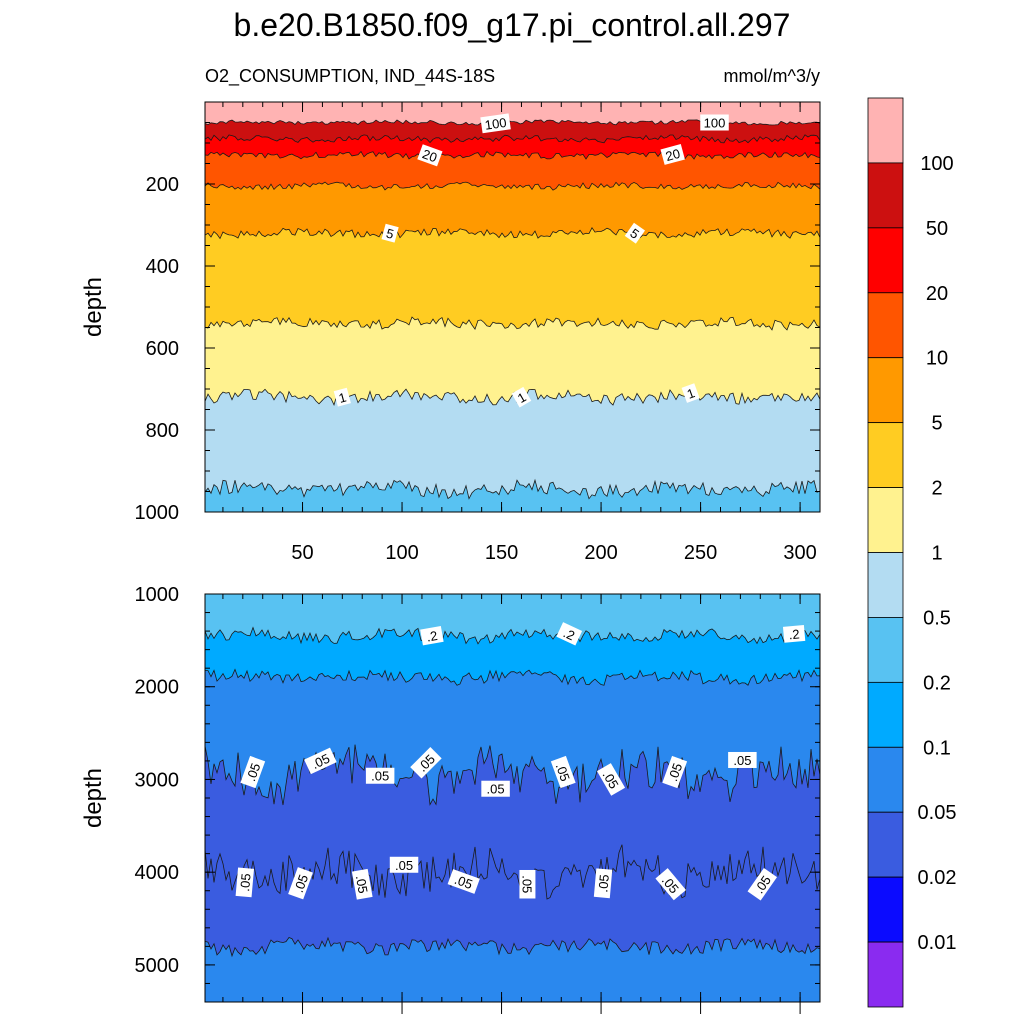 The height and width of the screenshot is (1024, 1024). What do you see at coordinates (157, 780) in the screenshot?
I see `y-tick-label: 3000` at bounding box center [157, 780].